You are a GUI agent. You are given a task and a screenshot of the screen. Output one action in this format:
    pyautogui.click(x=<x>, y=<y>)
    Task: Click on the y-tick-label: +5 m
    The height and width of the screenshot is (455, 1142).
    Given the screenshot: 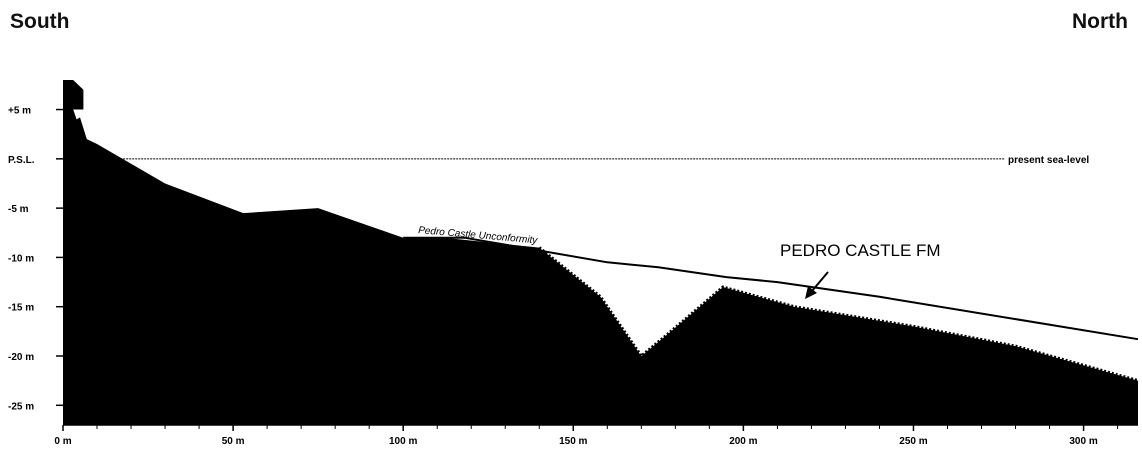 What is the action you would take?
    pyautogui.click(x=19, y=111)
    